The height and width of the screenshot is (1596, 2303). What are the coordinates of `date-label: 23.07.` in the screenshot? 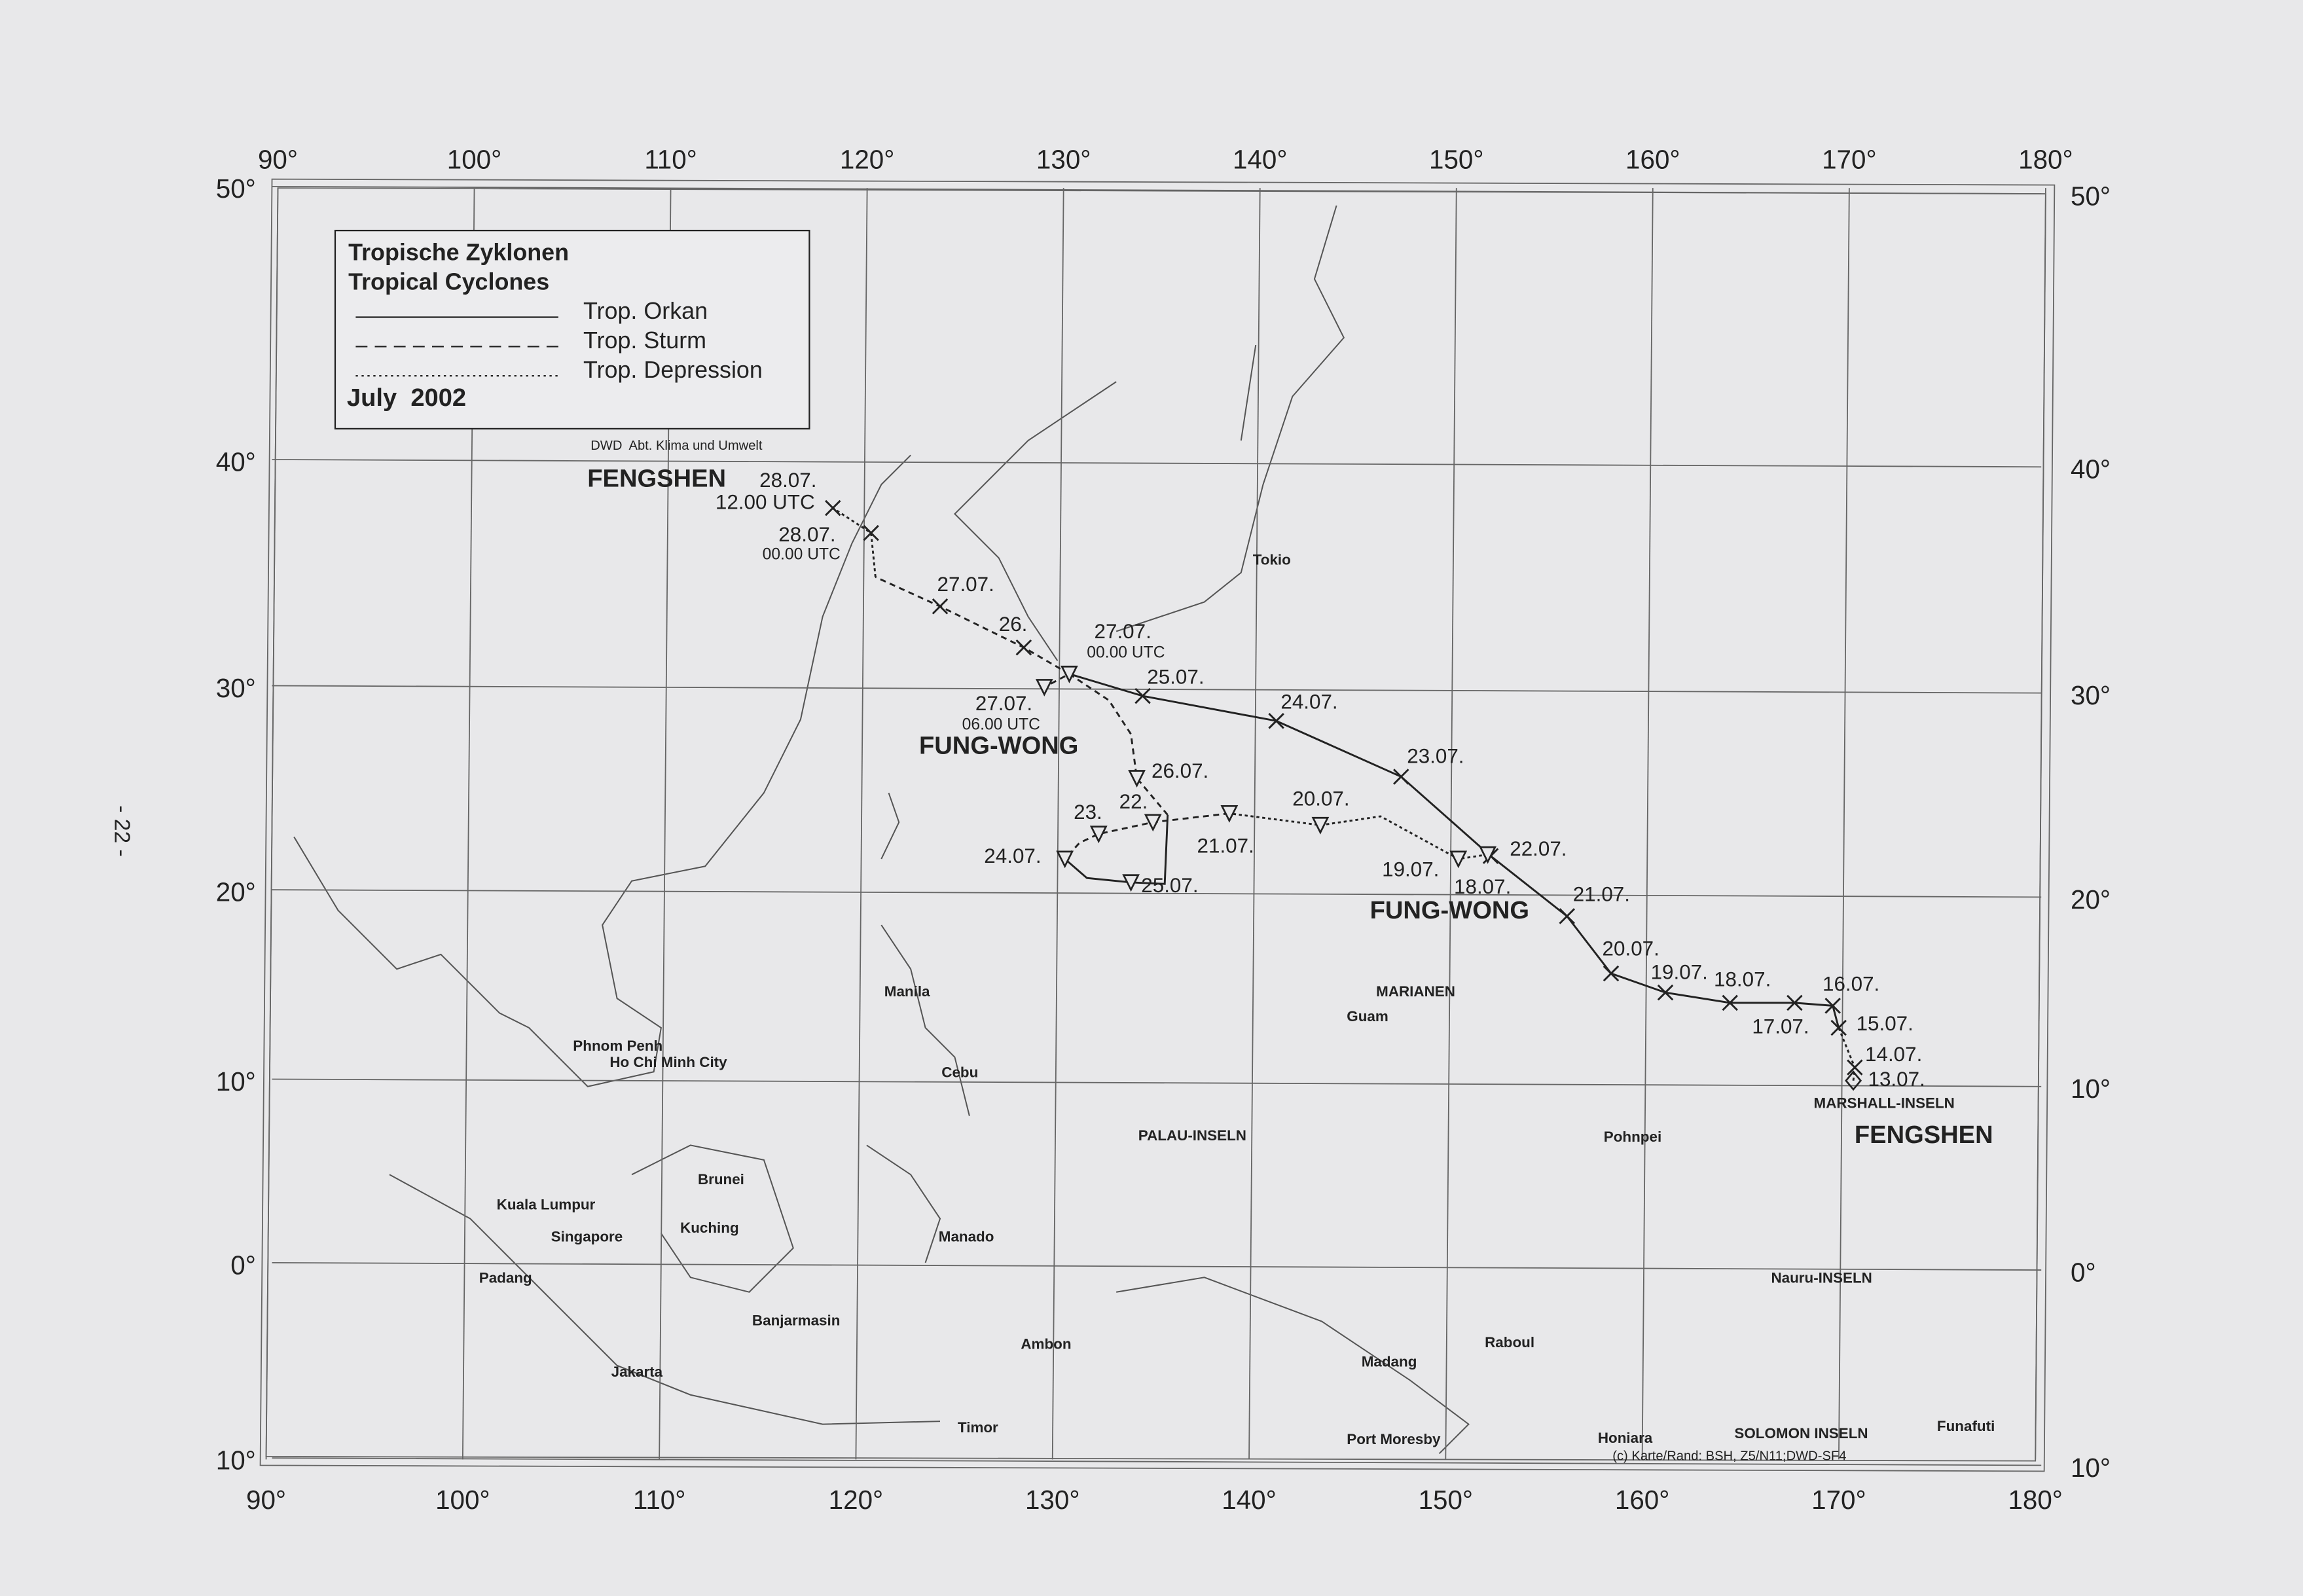 It's located at (1436, 756).